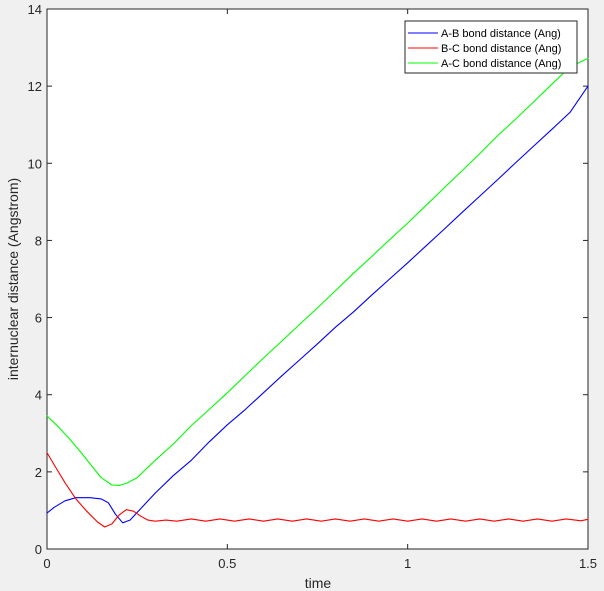 The width and height of the screenshot is (604, 591). I want to click on x-axis-label: time, so click(318, 583).